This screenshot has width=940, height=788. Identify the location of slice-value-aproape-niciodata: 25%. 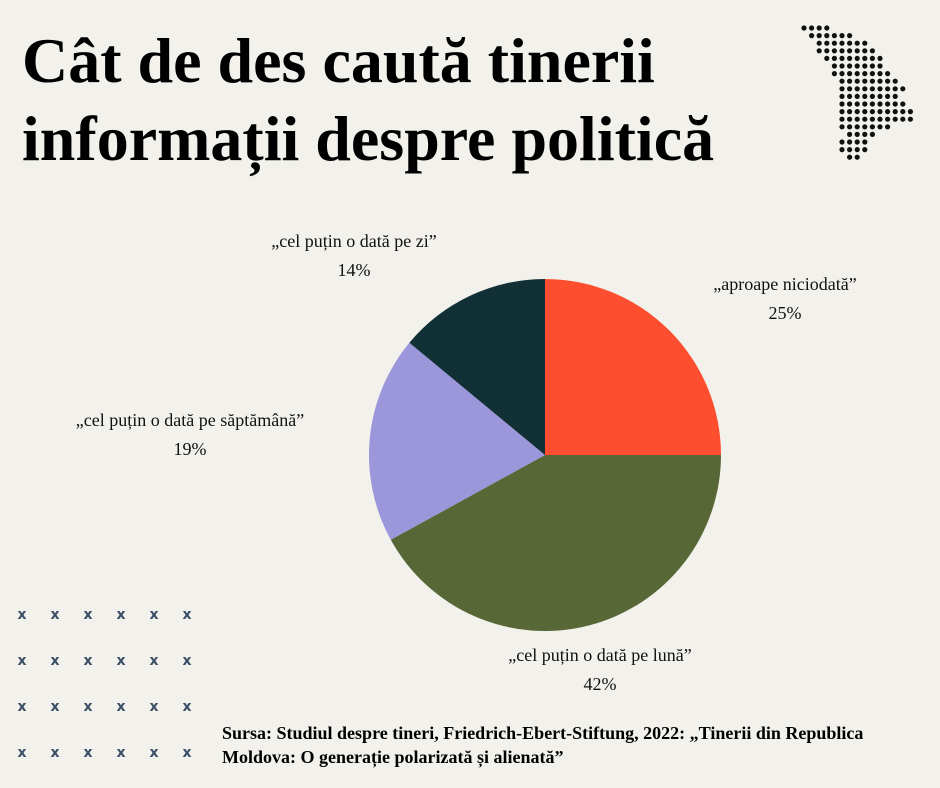
(785, 313).